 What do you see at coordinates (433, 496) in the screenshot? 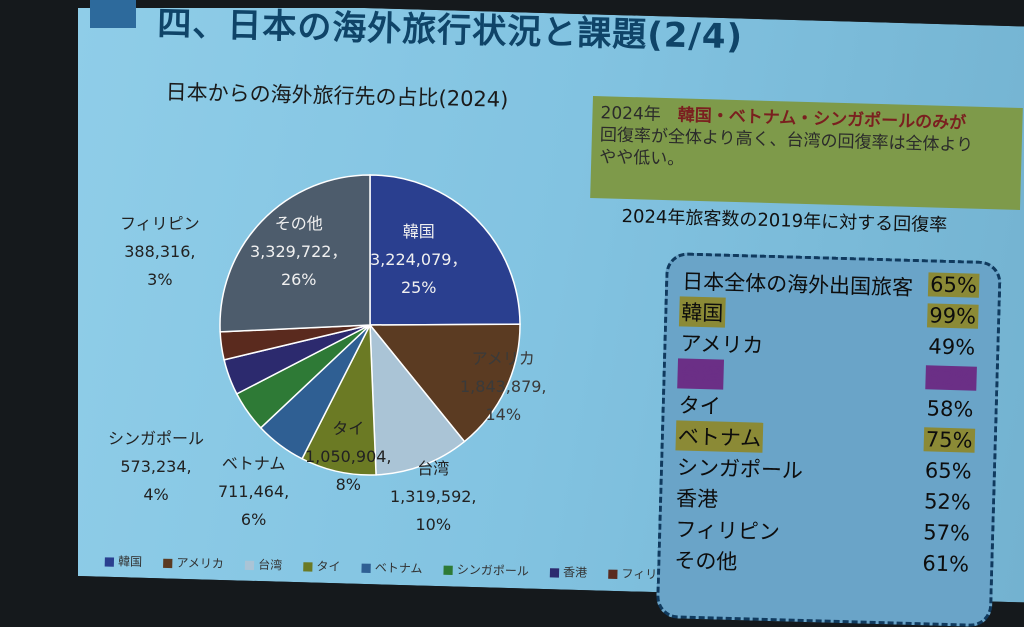
I see `pie-label-taiwan: 台湾 1,319,592, 10%` at bounding box center [433, 496].